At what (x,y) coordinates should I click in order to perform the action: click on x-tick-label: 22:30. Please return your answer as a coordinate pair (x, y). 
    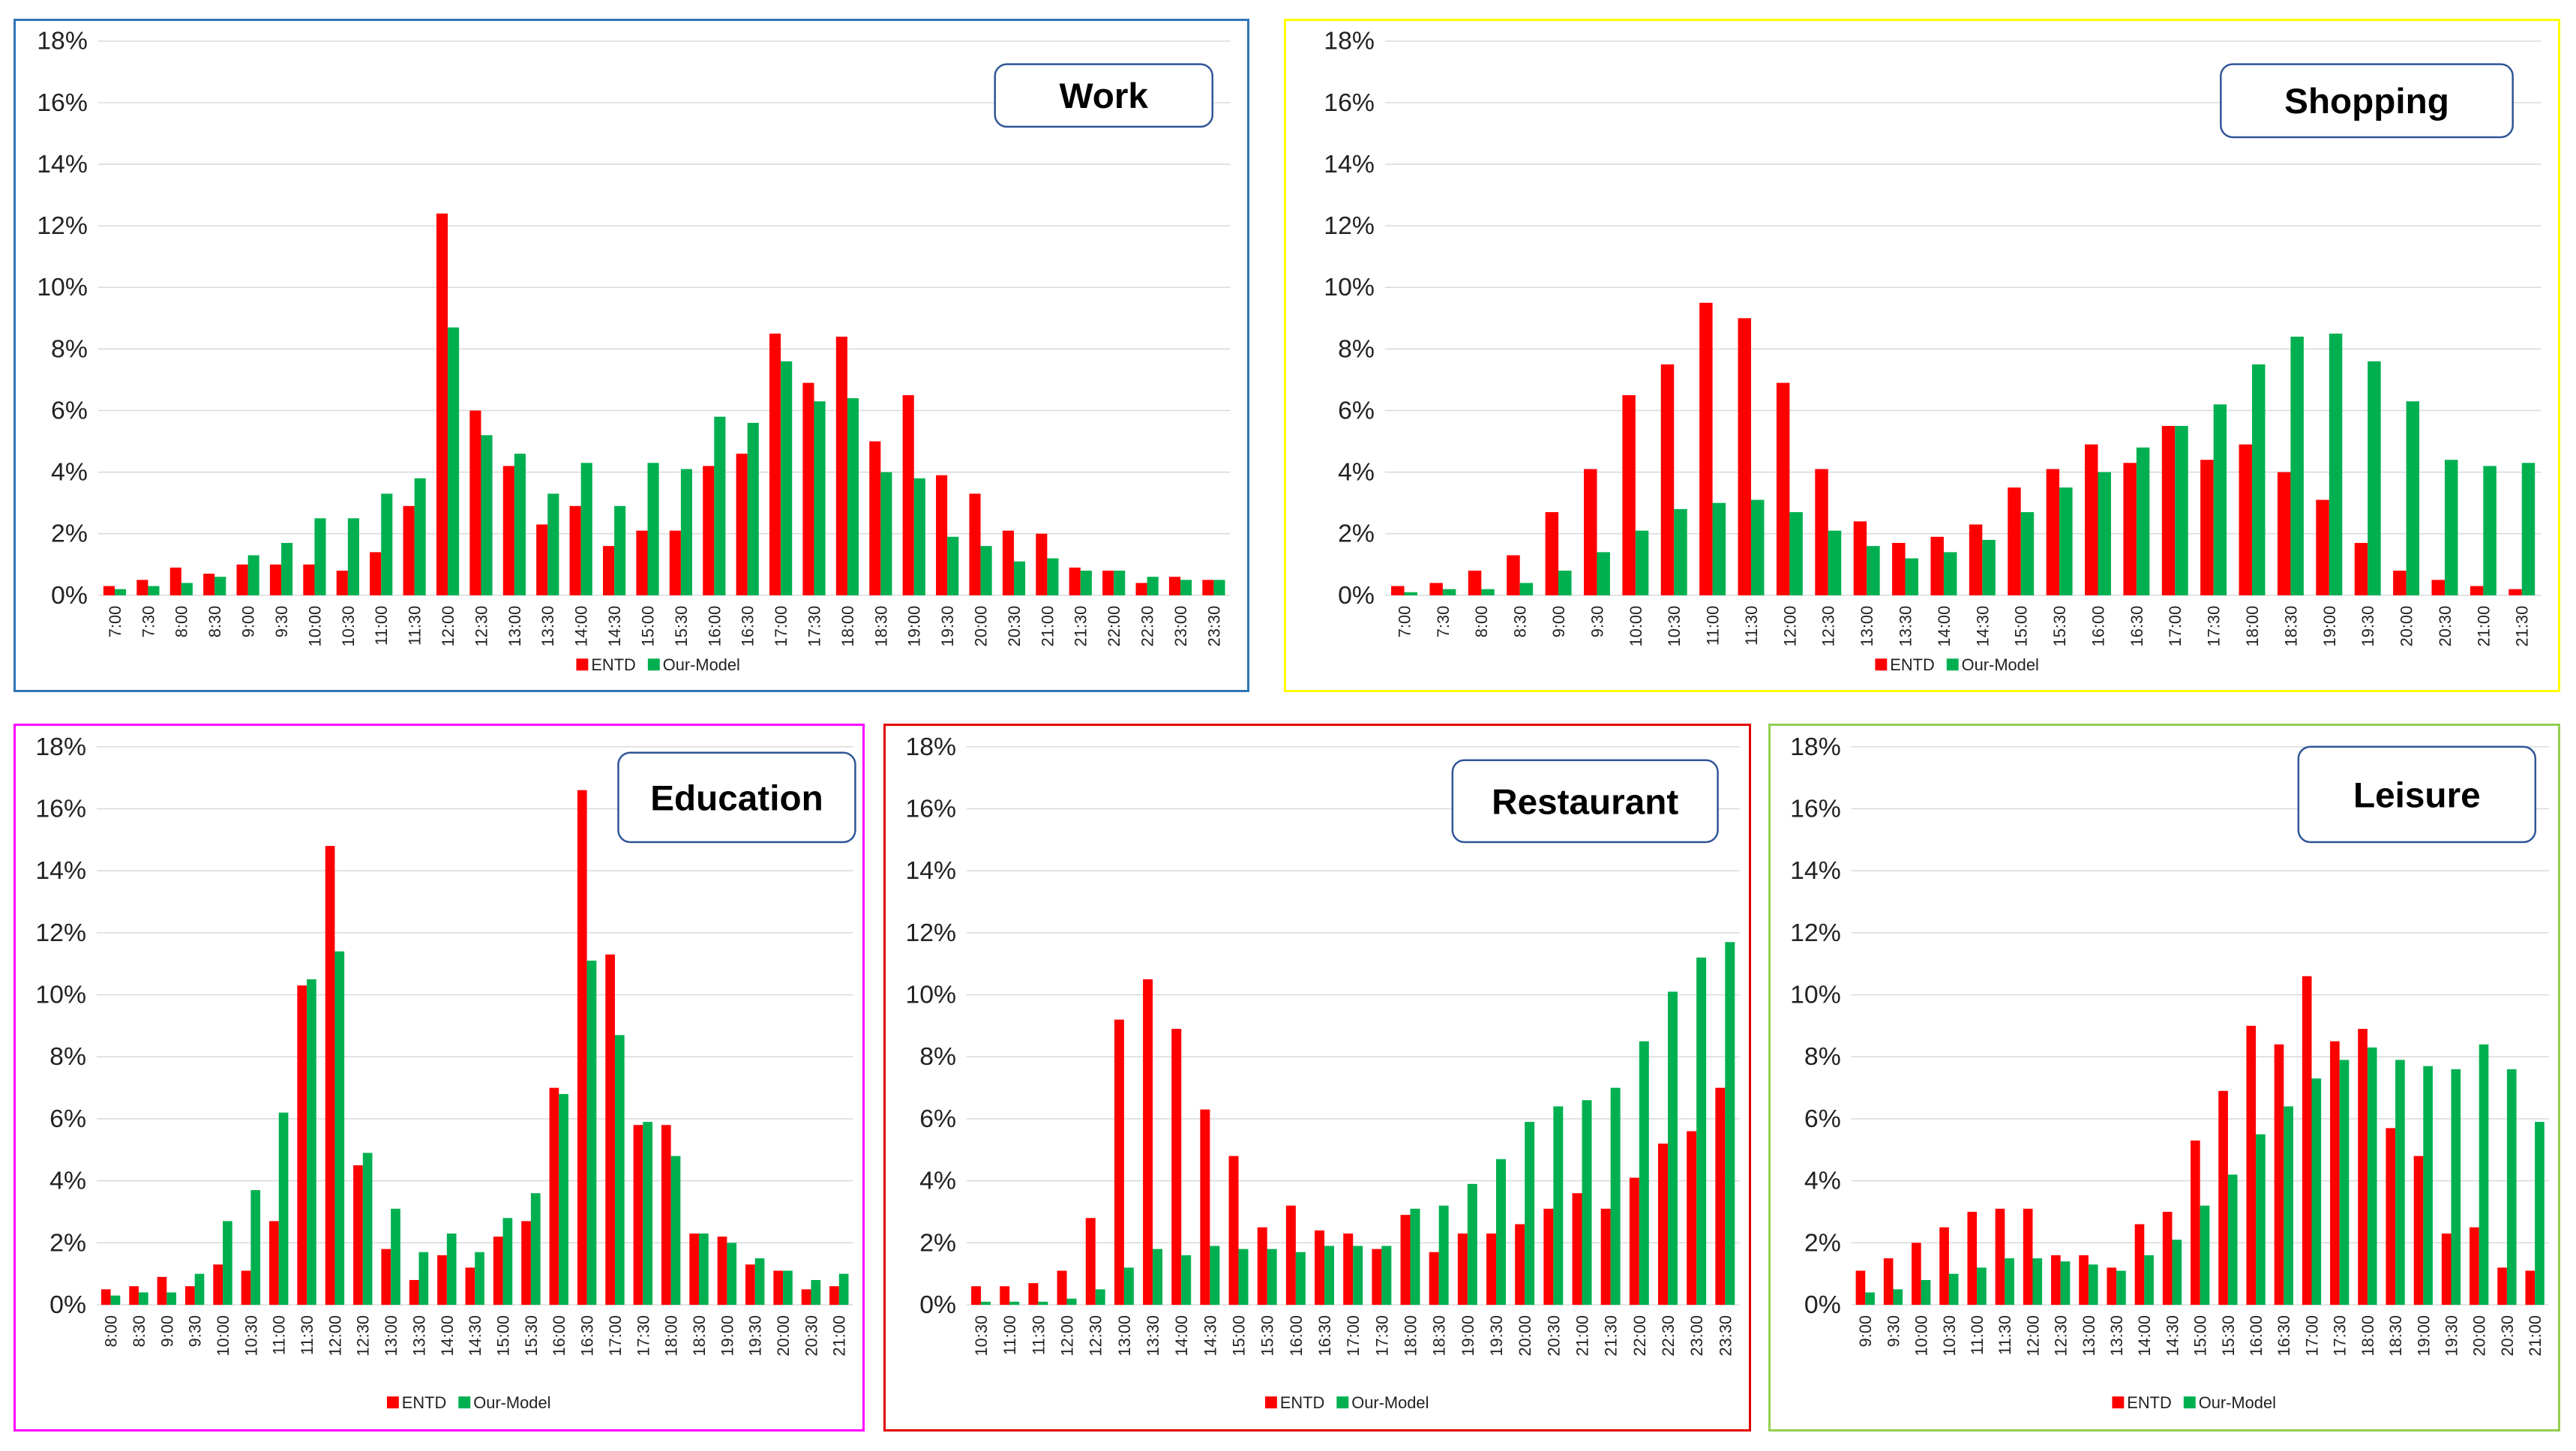
    Looking at the image, I should click on (1668, 1336).